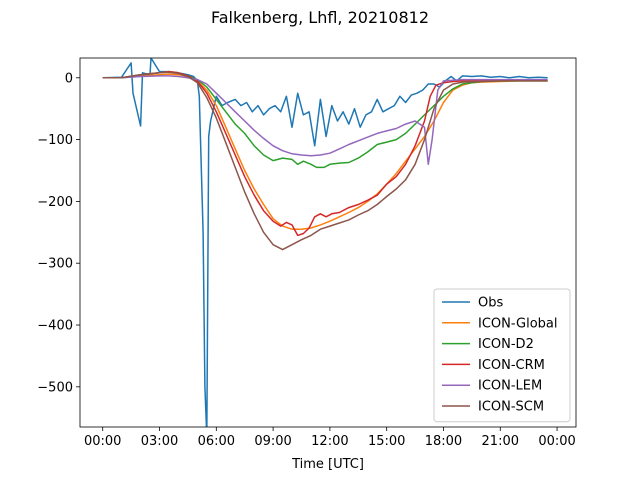 The image size is (640, 480). Describe the element at coordinates (443, 441) in the screenshot. I see `x-tick-label: 18:00` at that location.